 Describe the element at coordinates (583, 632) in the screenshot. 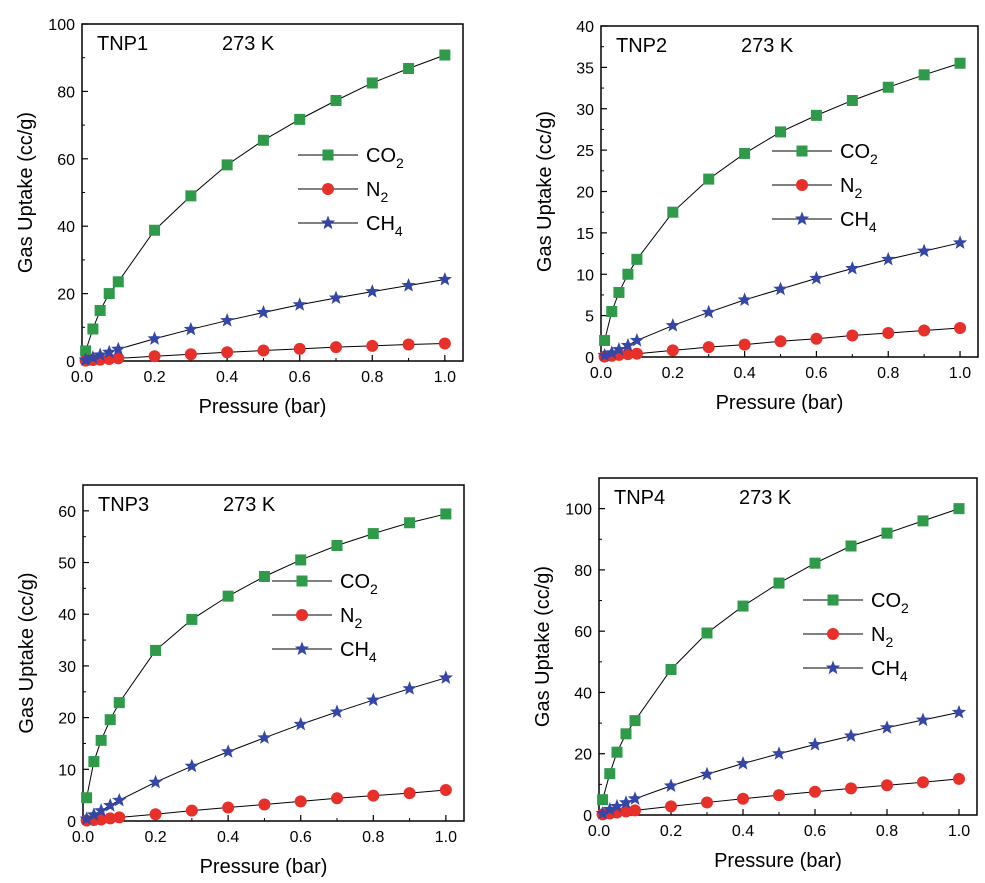

I see `y-tick-label: 60` at that location.